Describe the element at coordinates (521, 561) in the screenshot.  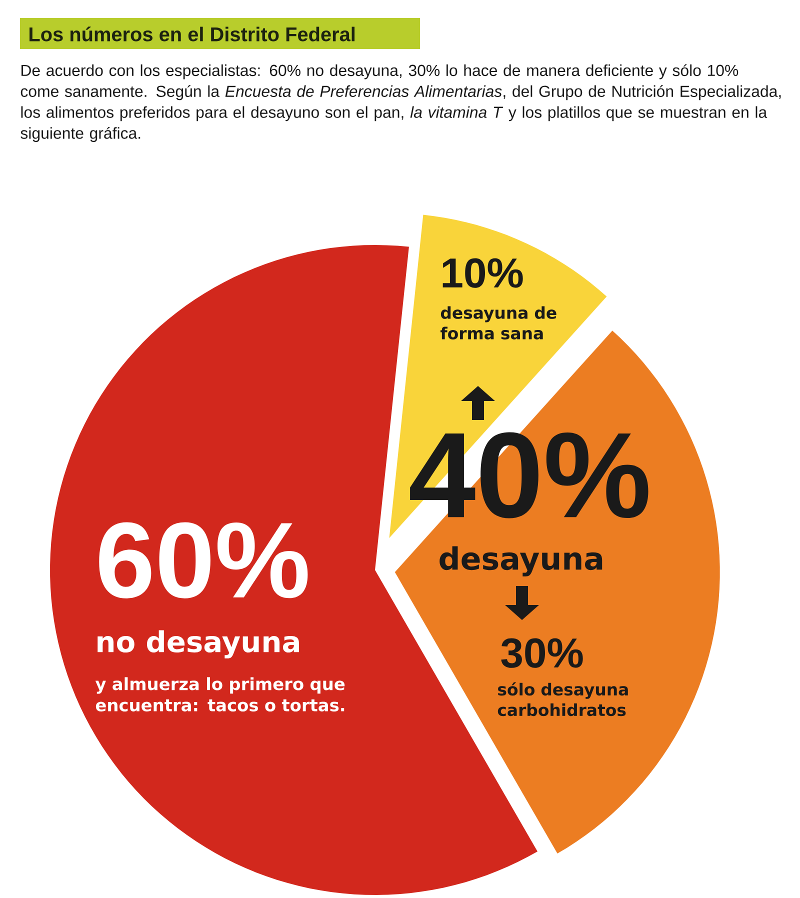
I see `text: desayuna` at that location.